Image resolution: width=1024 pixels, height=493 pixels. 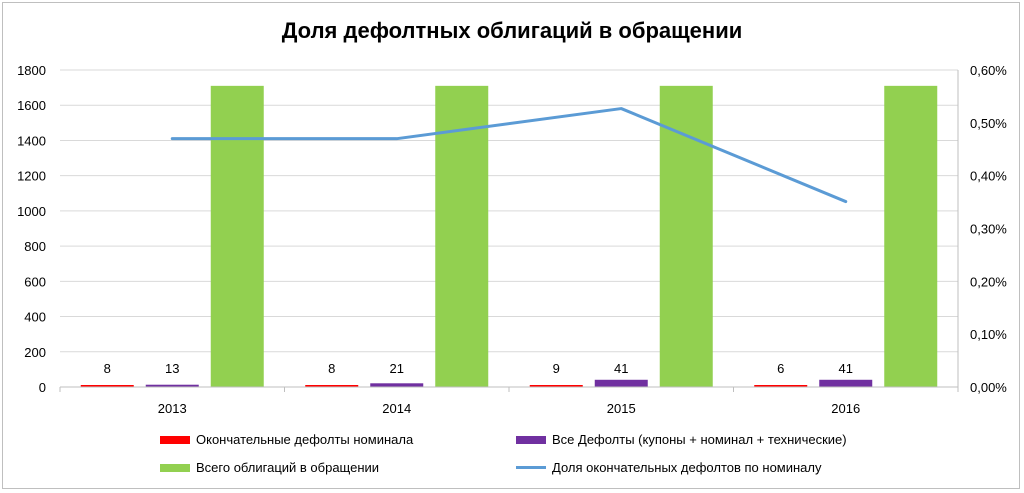 I want to click on y2-tick-label: 0,50%, so click(x=988, y=123).